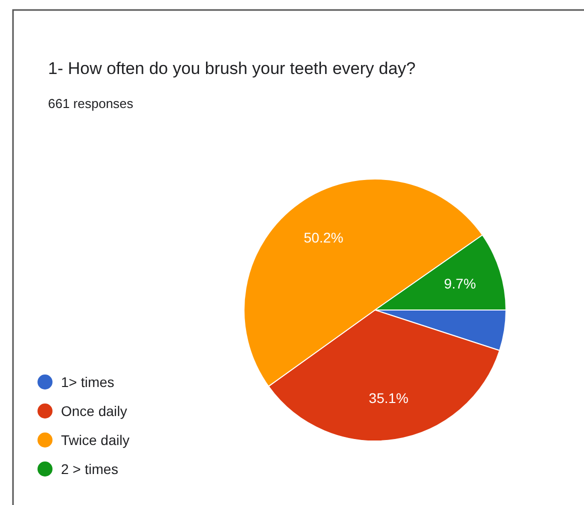 Image resolution: width=584 pixels, height=505 pixels. What do you see at coordinates (91, 103) in the screenshot?
I see `chart-subtitle: 661 responses` at bounding box center [91, 103].